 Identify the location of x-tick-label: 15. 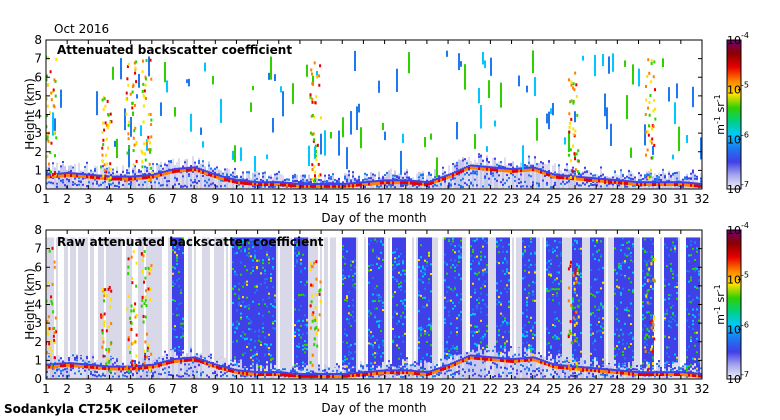
(342, 199).